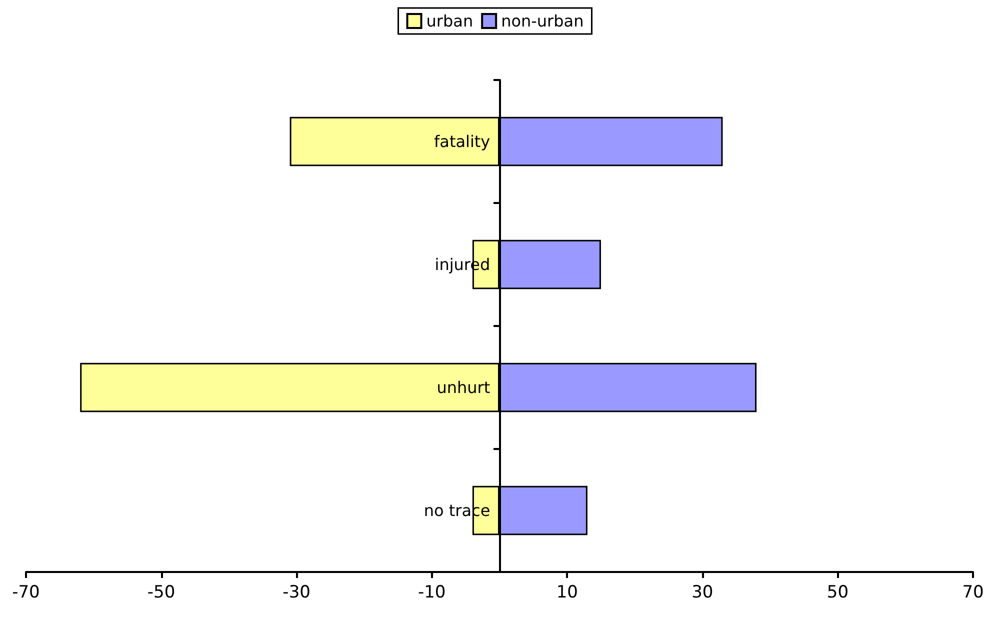  What do you see at coordinates (296, 592) in the screenshot?
I see `x-tick-label: -30` at bounding box center [296, 592].